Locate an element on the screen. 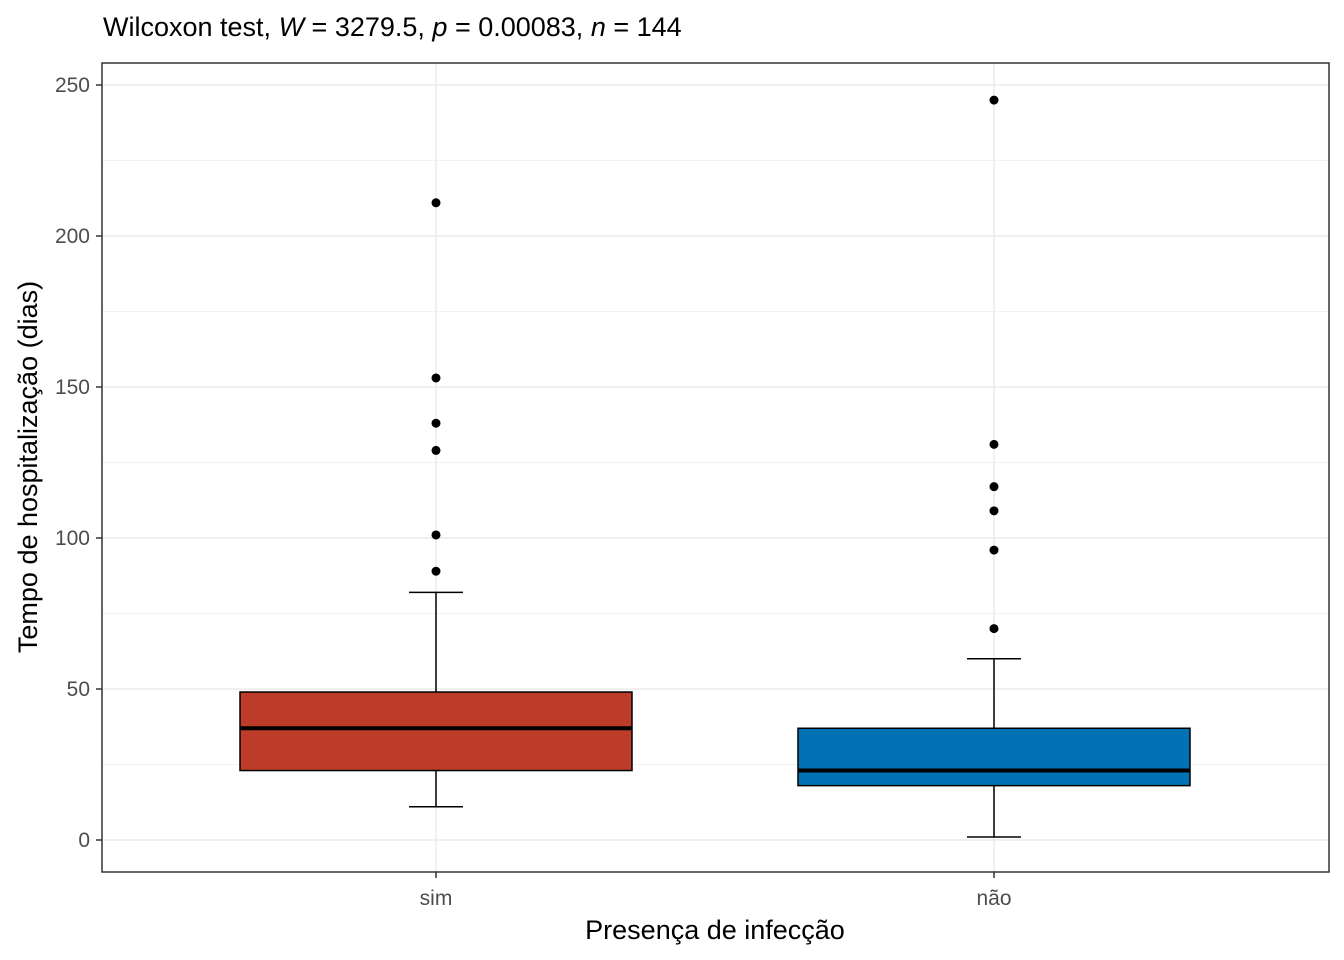 The height and width of the screenshot is (960, 1344). x-axis-title: Presença de infecção is located at coordinates (715, 930).